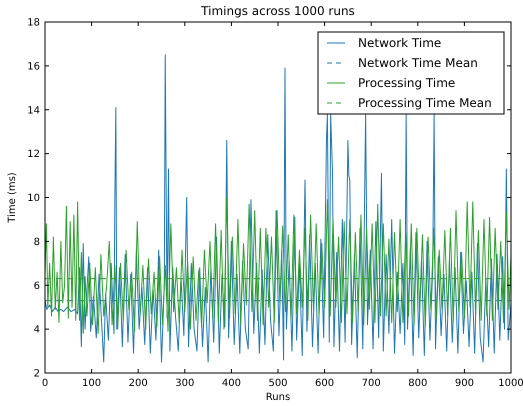  I want to click on y-tick-label: 18, so click(33, 23).